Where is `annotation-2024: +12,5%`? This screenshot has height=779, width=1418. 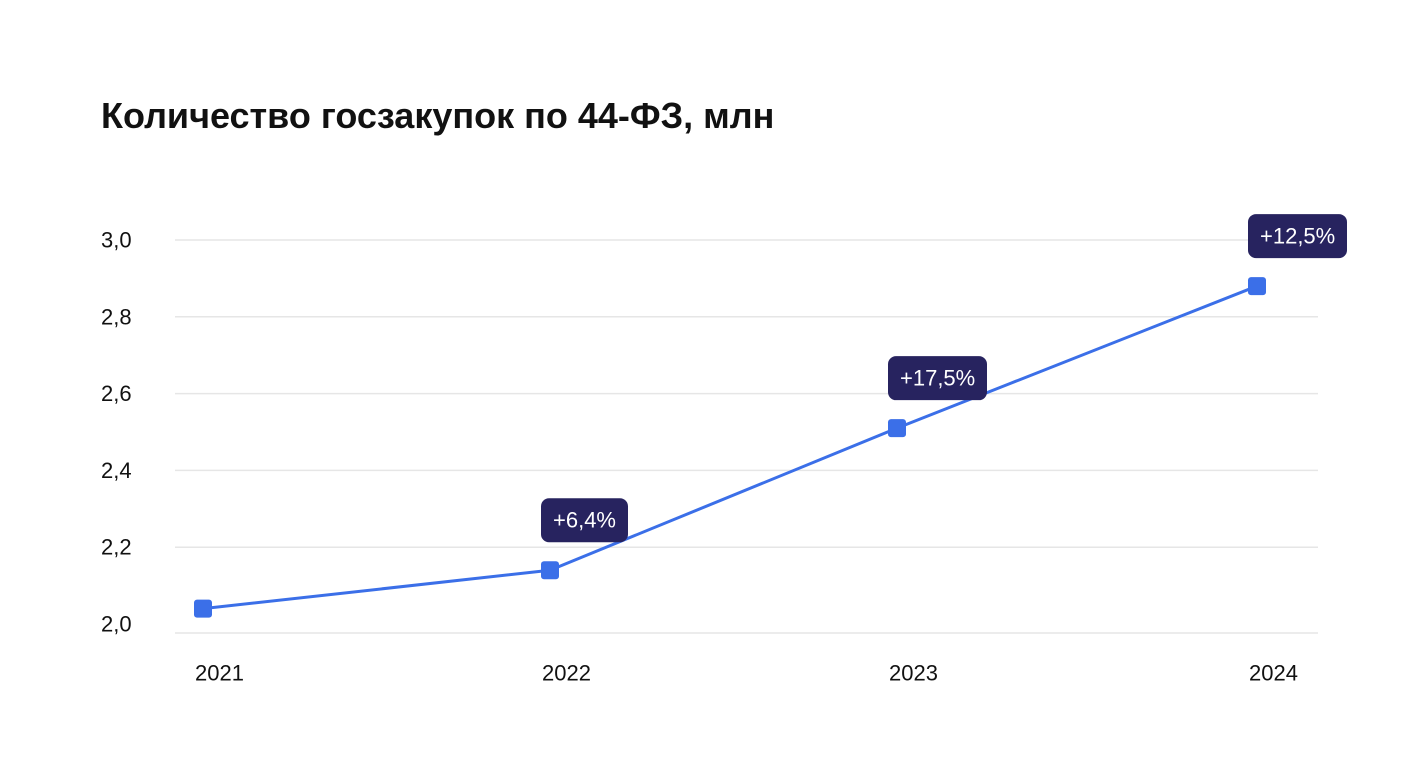
annotation-2024: +12,5% is located at coordinates (1297, 236).